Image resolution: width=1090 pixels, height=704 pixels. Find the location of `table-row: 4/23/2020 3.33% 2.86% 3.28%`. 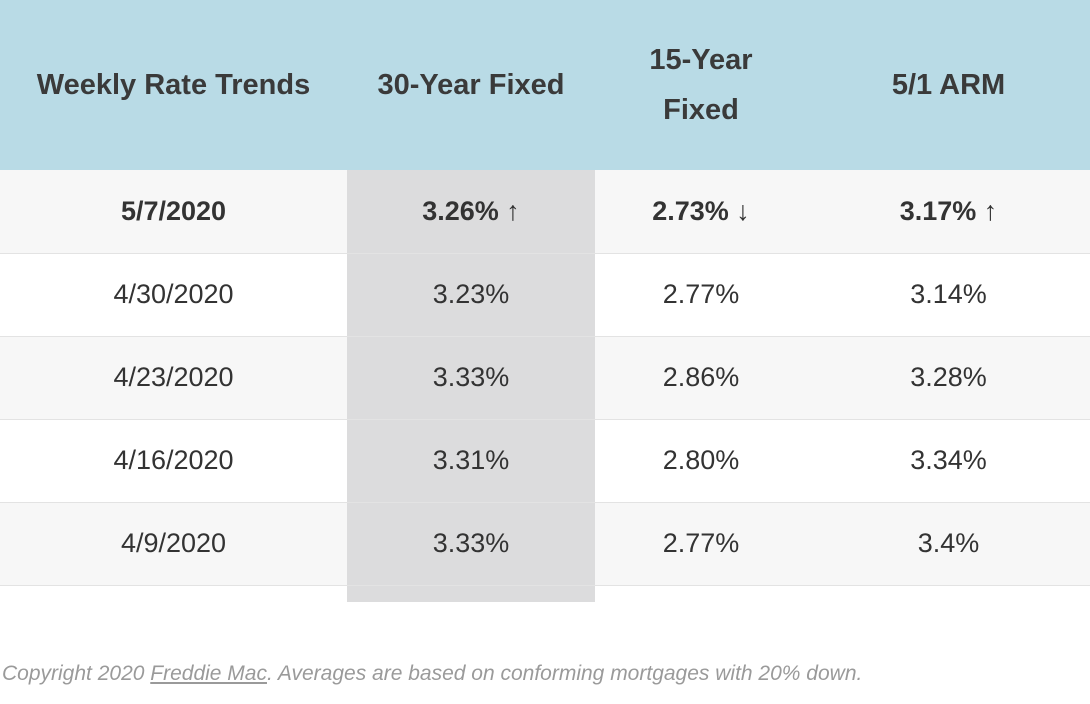

table-row: 4/23/2020 3.33% 2.86% 3.28% is located at coordinates (545, 377).